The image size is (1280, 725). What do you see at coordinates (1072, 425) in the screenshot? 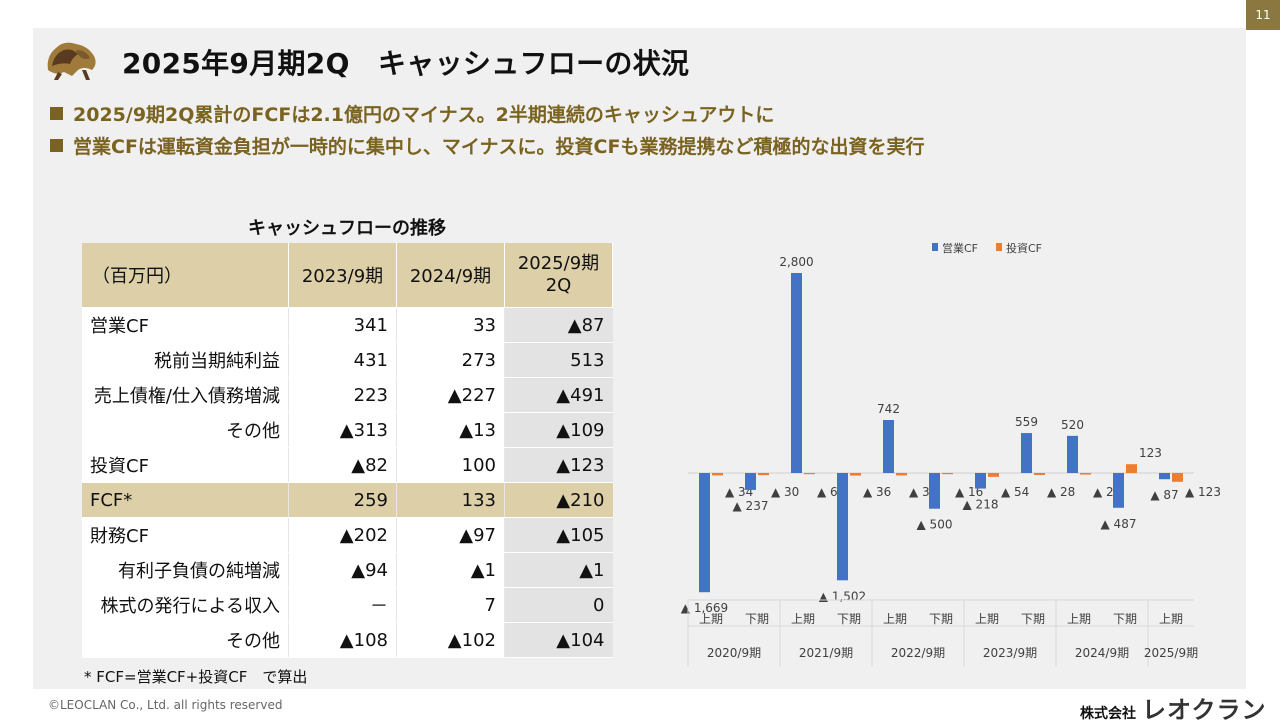
I see `data-label-operating-cf: 520` at bounding box center [1072, 425].